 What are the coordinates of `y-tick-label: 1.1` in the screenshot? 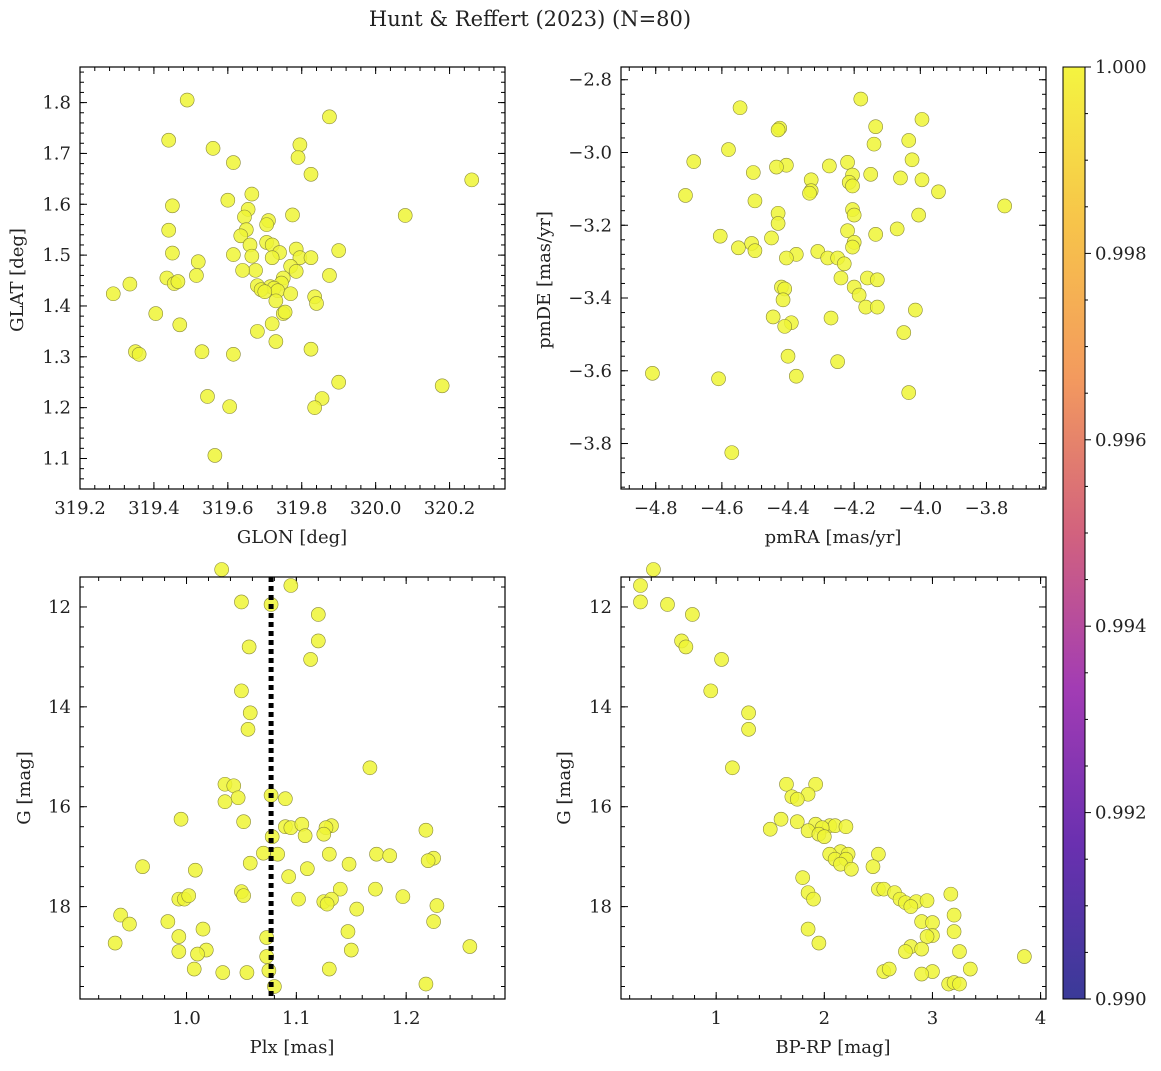 It's located at (56, 458).